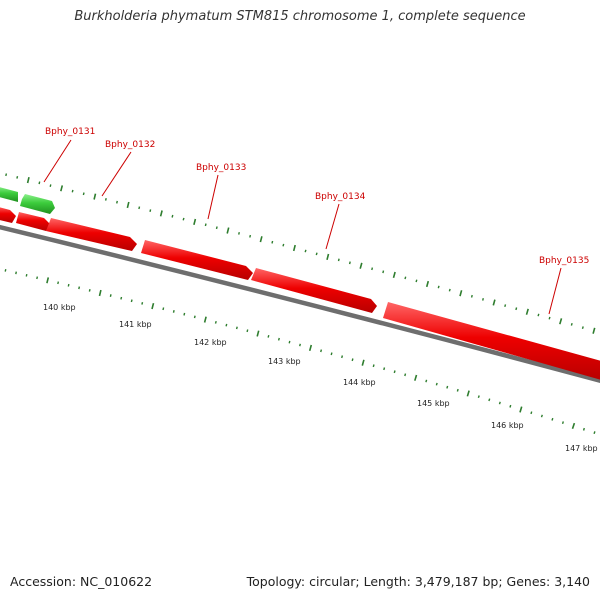 This screenshot has height=600, width=600. I want to click on gene-label: Bphy_0135, so click(564, 261).